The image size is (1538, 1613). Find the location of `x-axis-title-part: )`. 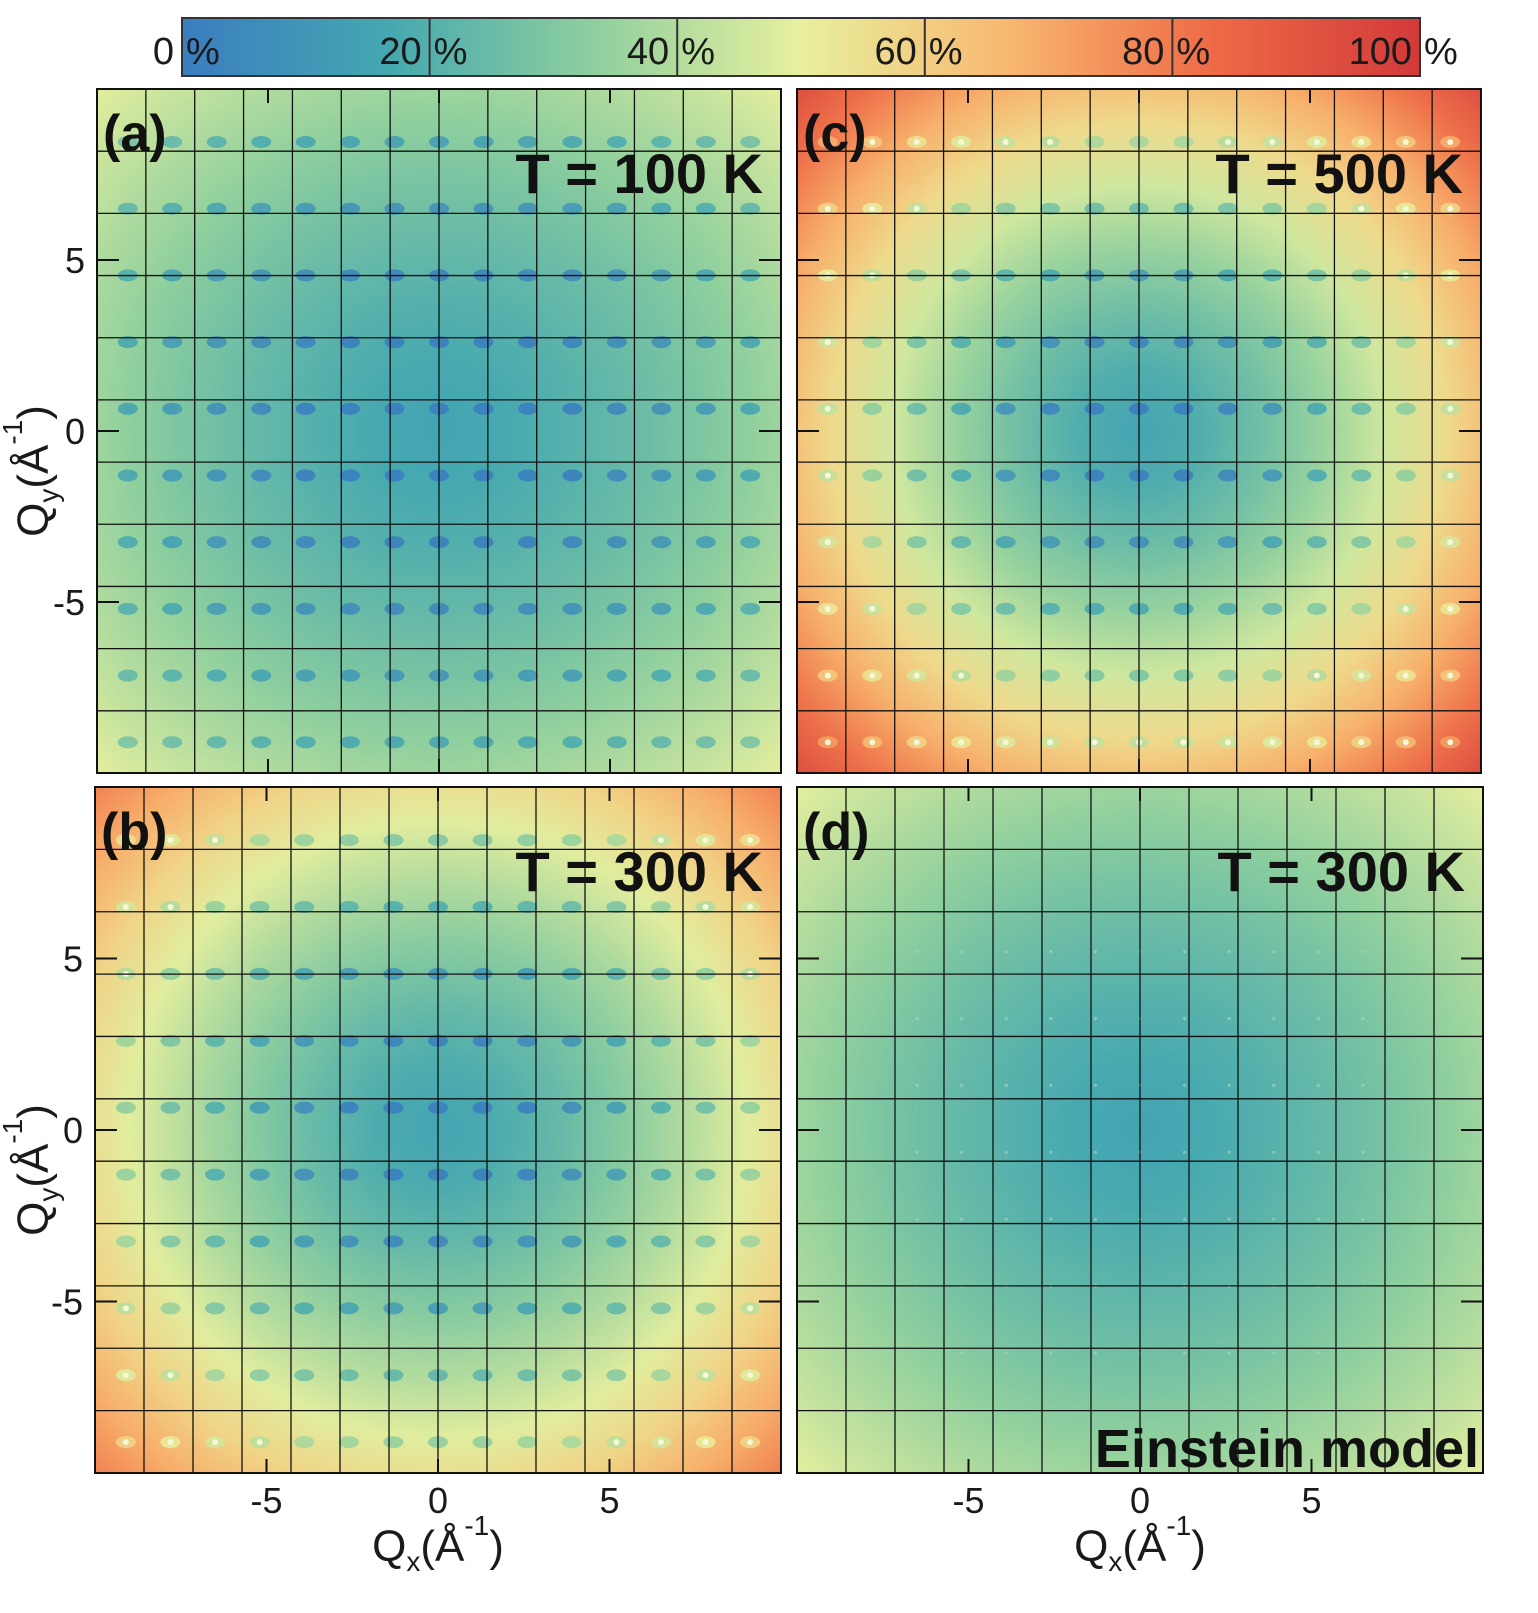

x-axis-title-part: ) is located at coordinates (1198, 1546).